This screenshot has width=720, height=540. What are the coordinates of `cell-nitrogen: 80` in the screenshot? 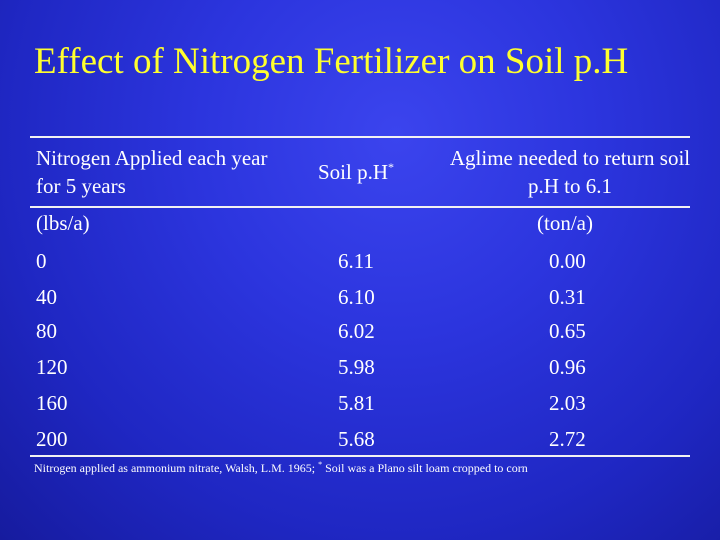 It's located at (46, 331).